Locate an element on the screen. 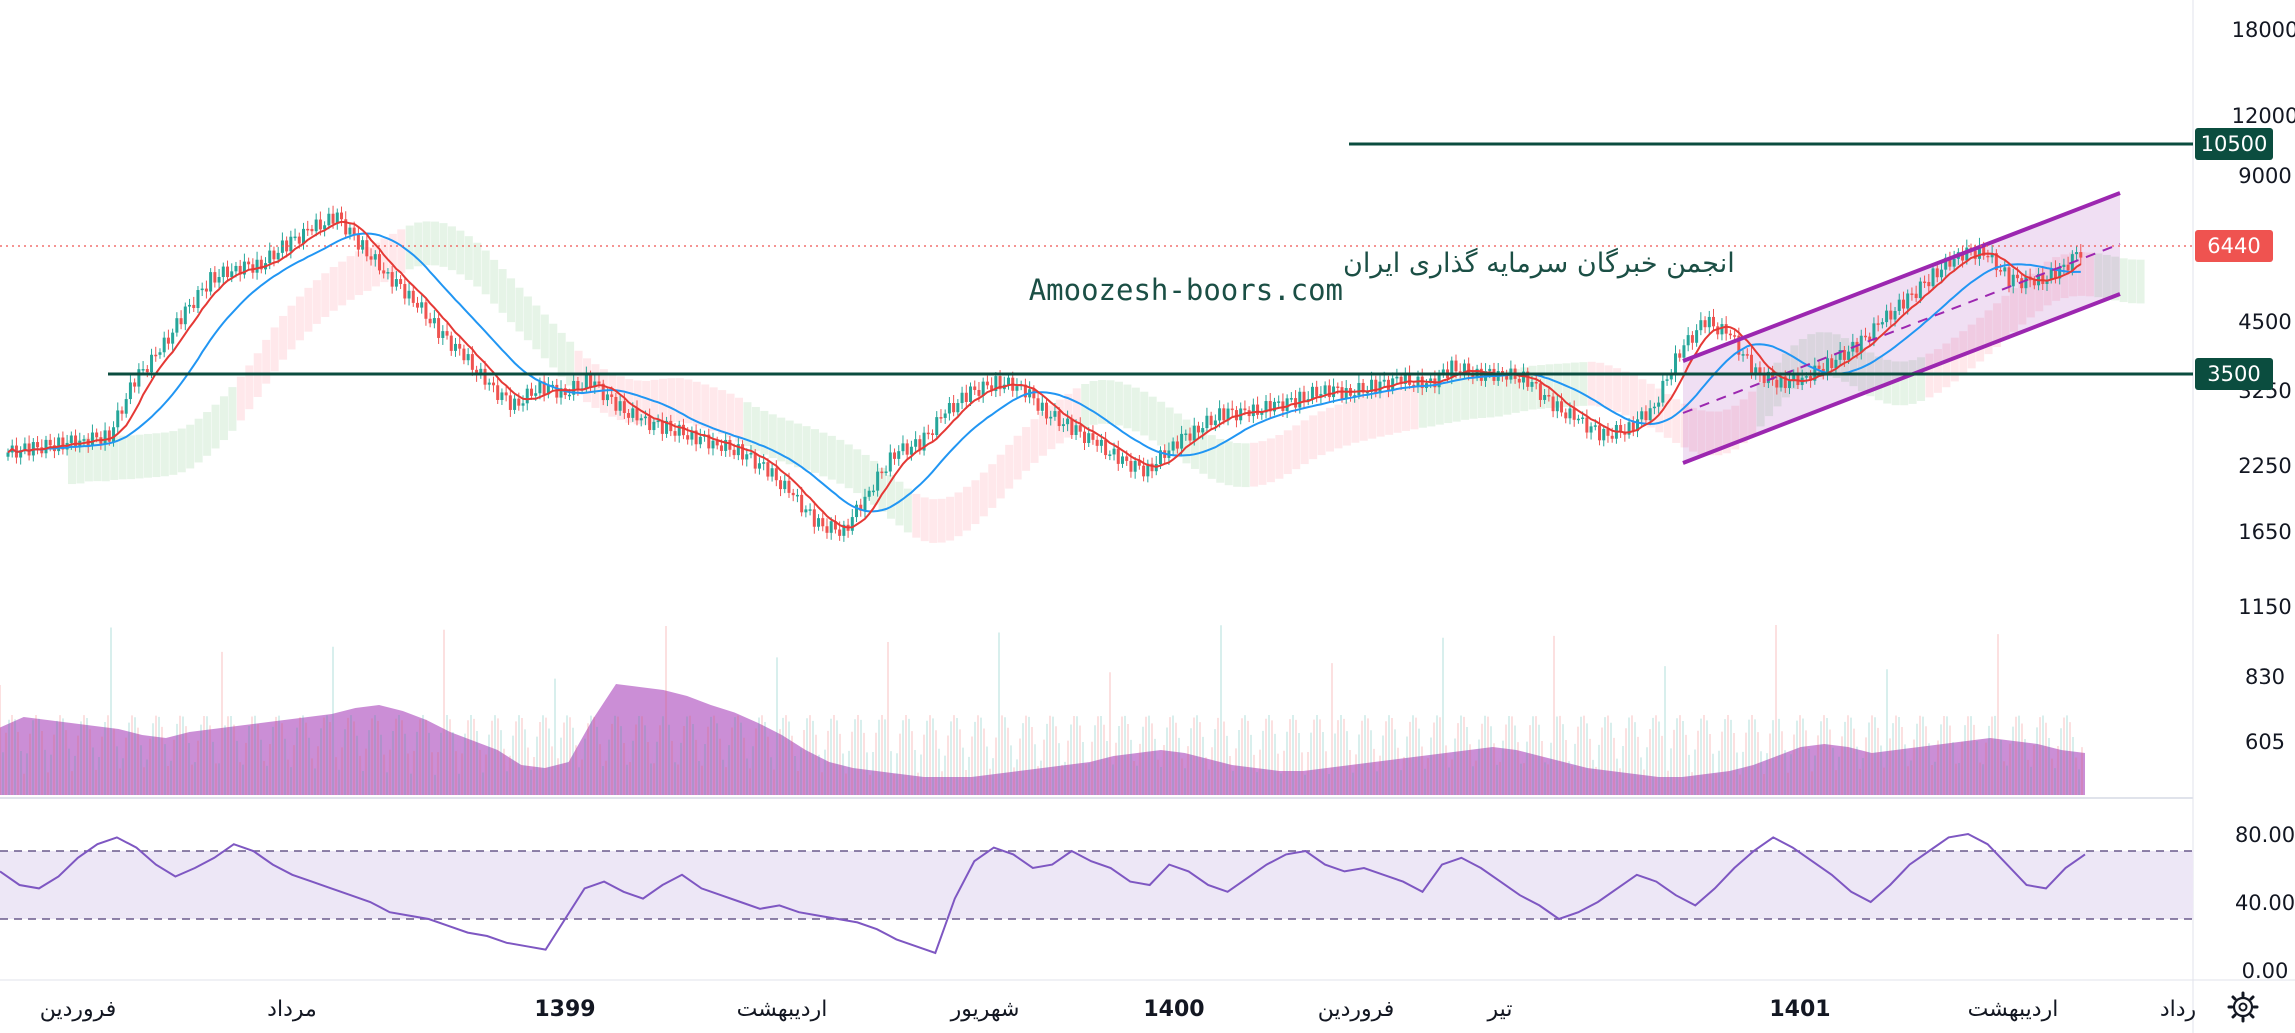 This screenshot has width=2295, height=1033. channel-mid-line is located at coordinates (1901, 328).